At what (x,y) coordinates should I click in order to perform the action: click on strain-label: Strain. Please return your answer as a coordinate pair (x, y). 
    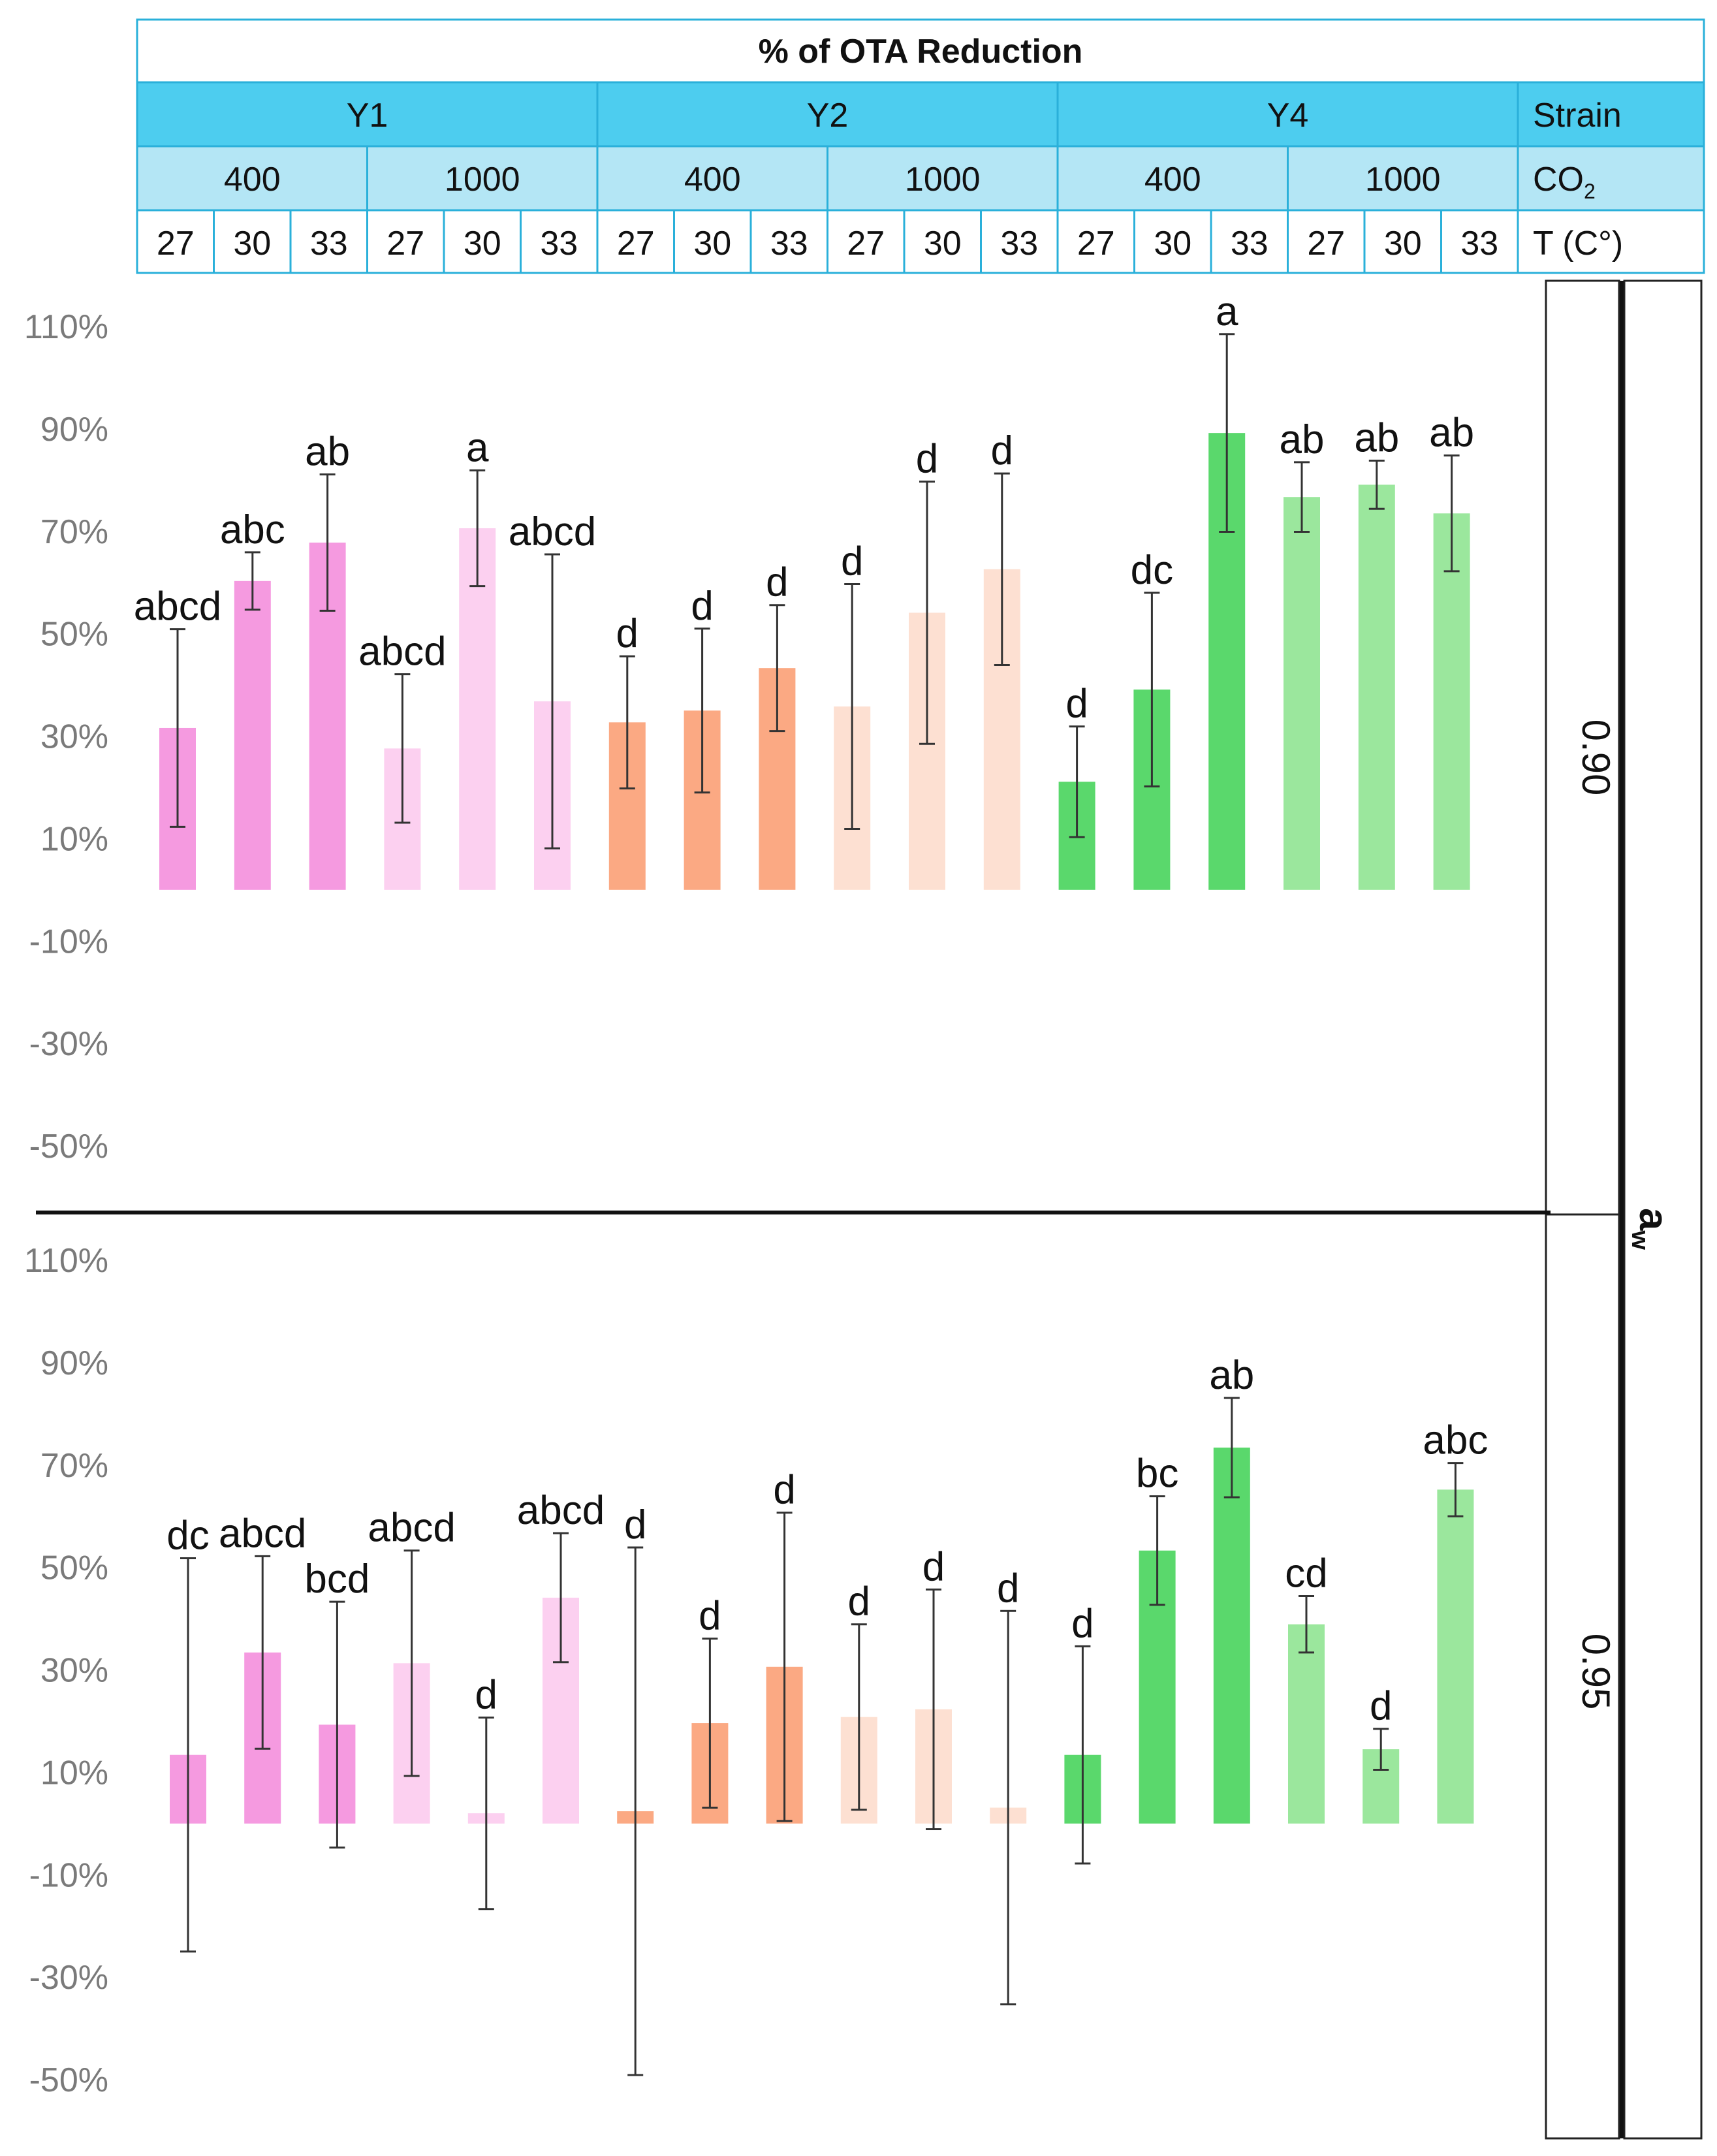
    Looking at the image, I should click on (1577, 116).